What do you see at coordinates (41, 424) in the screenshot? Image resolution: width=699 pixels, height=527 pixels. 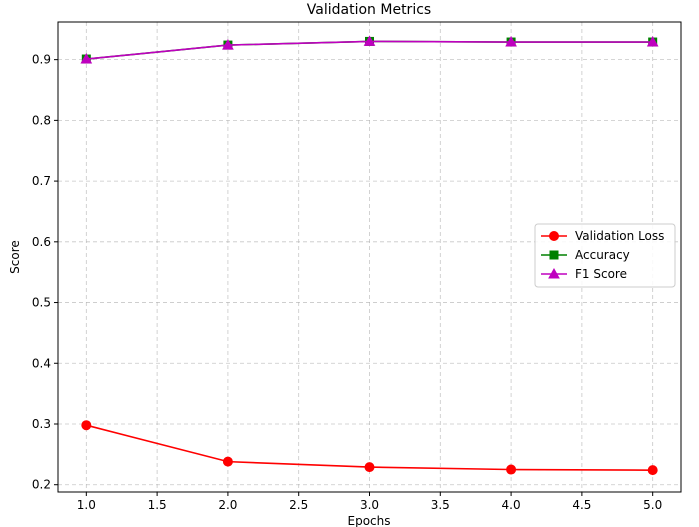 I see `y-tick-label: 0.3` at bounding box center [41, 424].